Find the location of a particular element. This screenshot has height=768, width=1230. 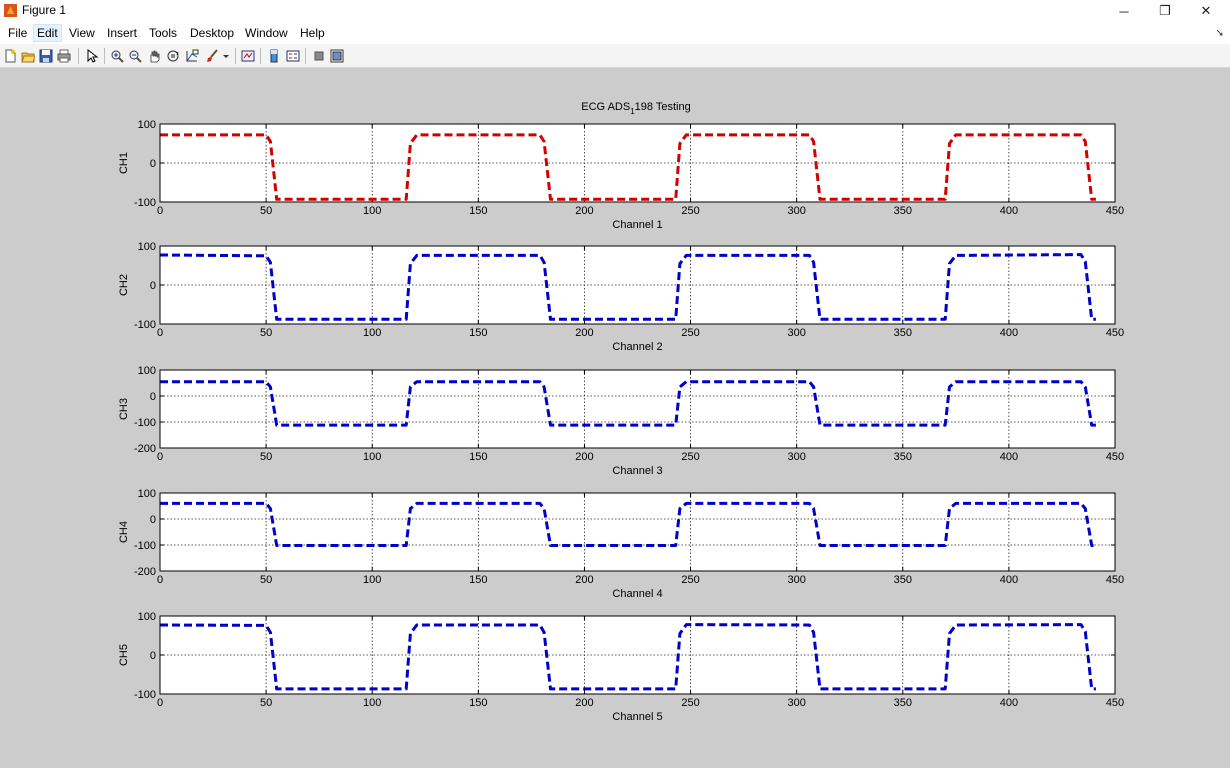

data-cursor-icon is located at coordinates (192, 56).